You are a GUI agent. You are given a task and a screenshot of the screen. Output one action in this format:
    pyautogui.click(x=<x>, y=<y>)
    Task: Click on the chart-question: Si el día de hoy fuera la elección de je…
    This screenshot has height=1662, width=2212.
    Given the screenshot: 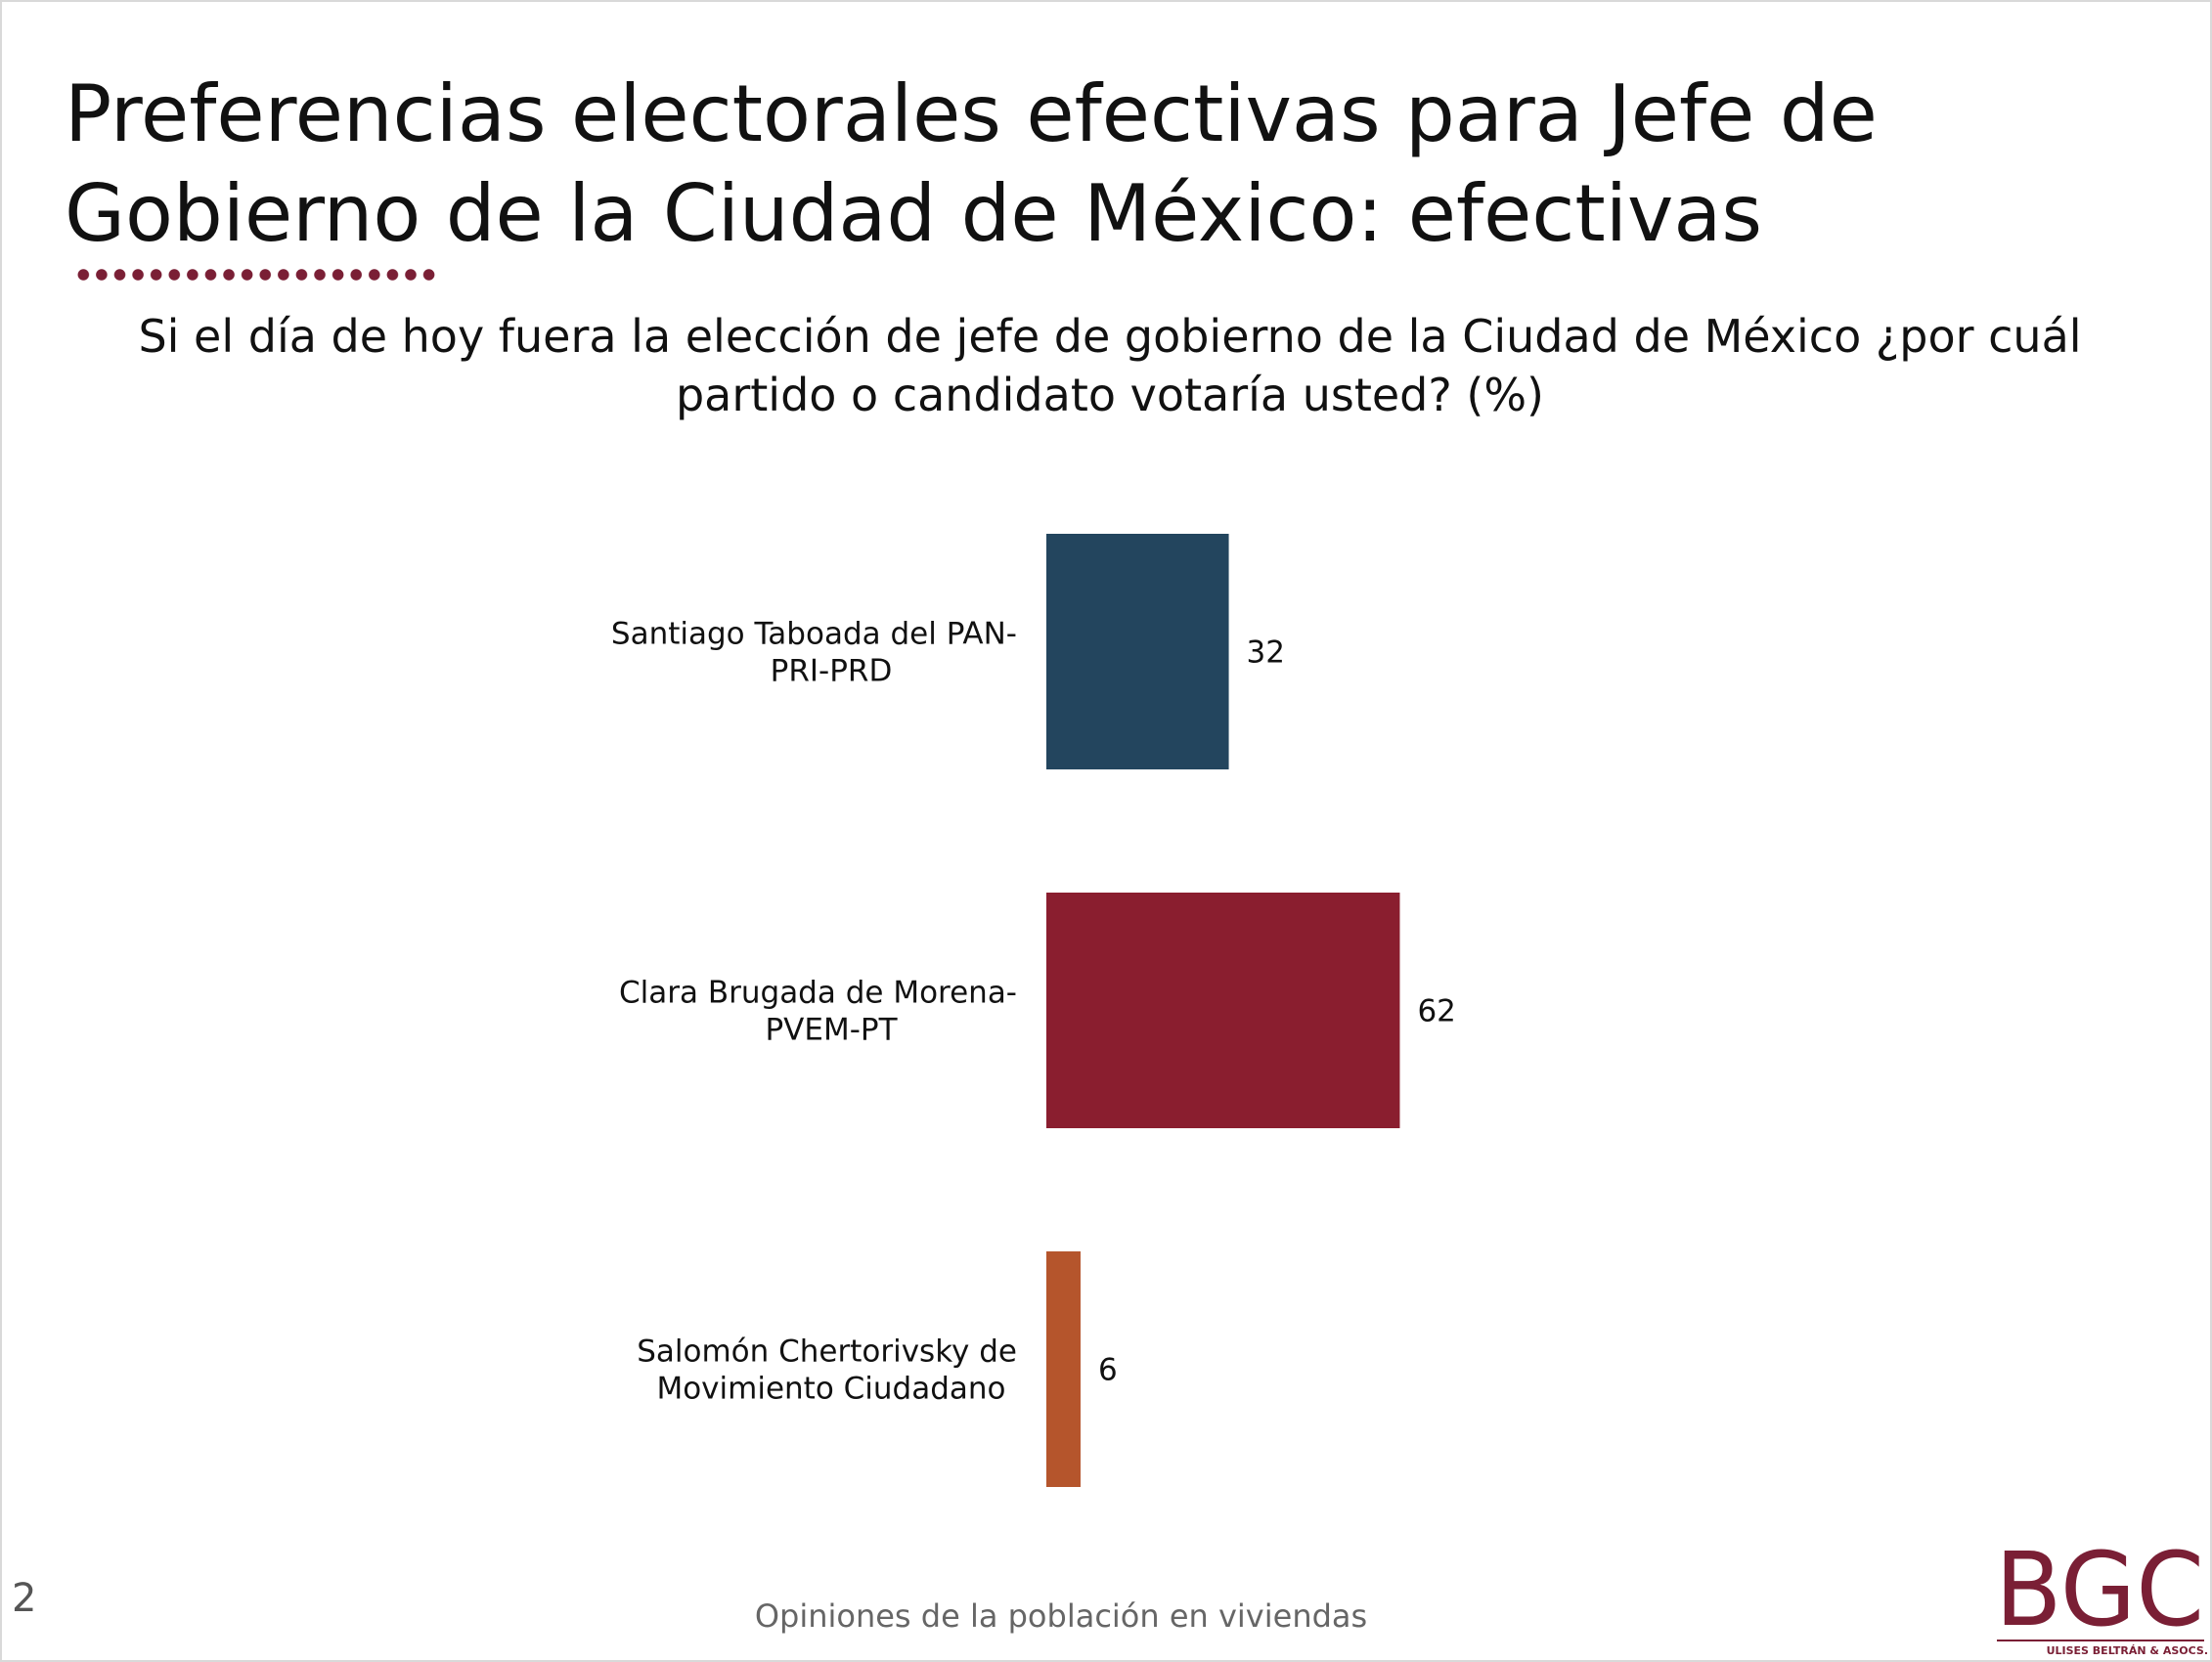 What is the action you would take?
    pyautogui.click(x=1110, y=365)
    